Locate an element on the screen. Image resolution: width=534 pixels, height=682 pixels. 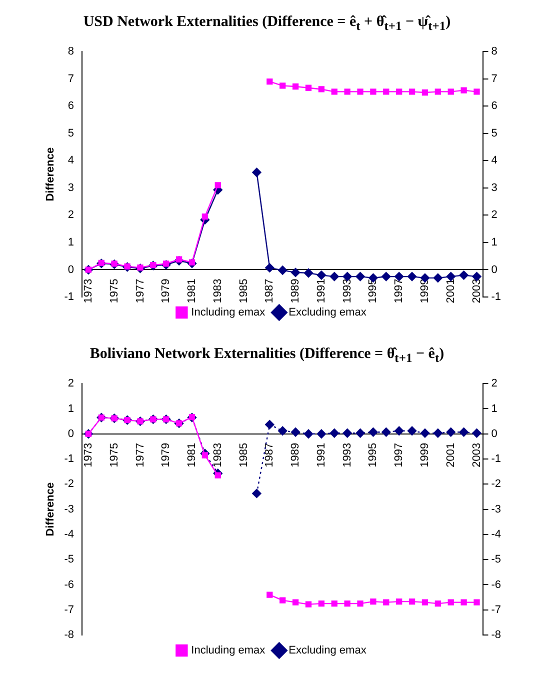
y-tick-label: 7 is located at coordinates (71, 78).